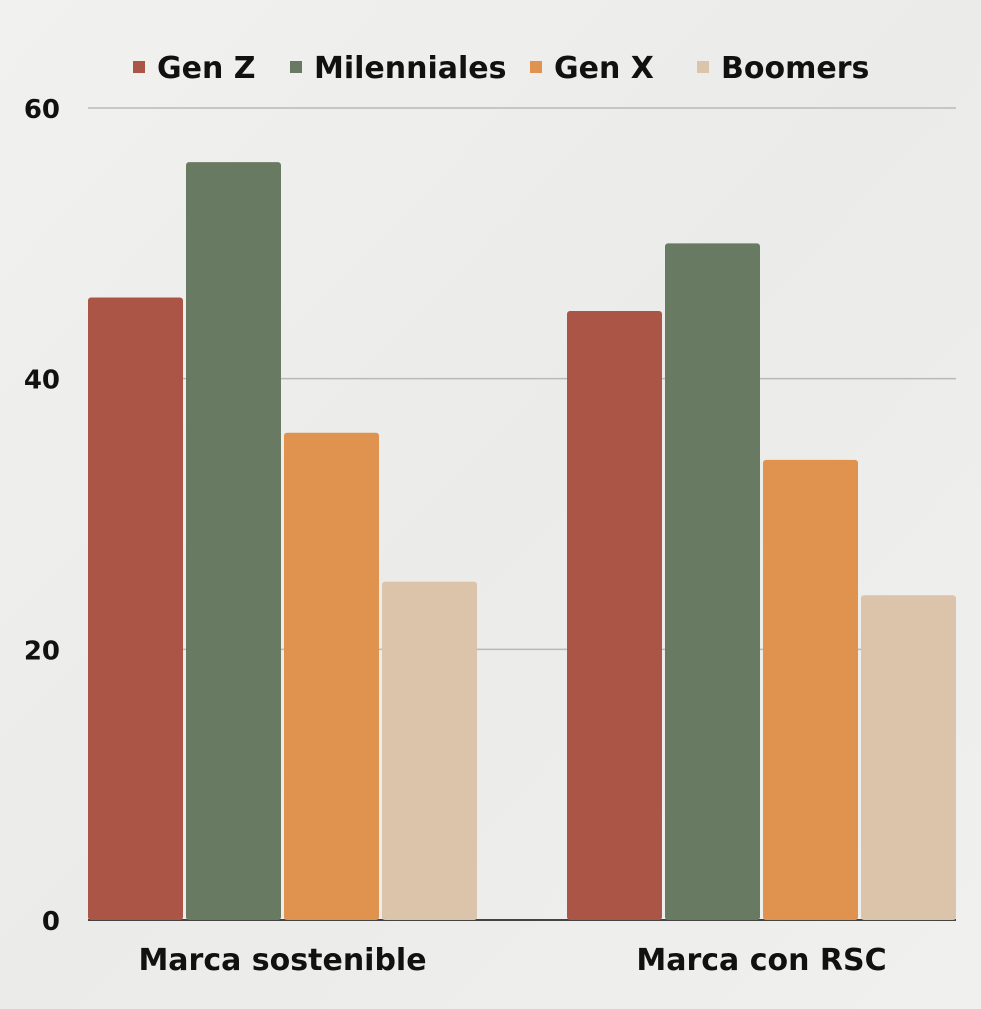 The image size is (981, 1009). Describe the element at coordinates (410, 68) in the screenshot. I see `legend-label: Milenniales` at that location.